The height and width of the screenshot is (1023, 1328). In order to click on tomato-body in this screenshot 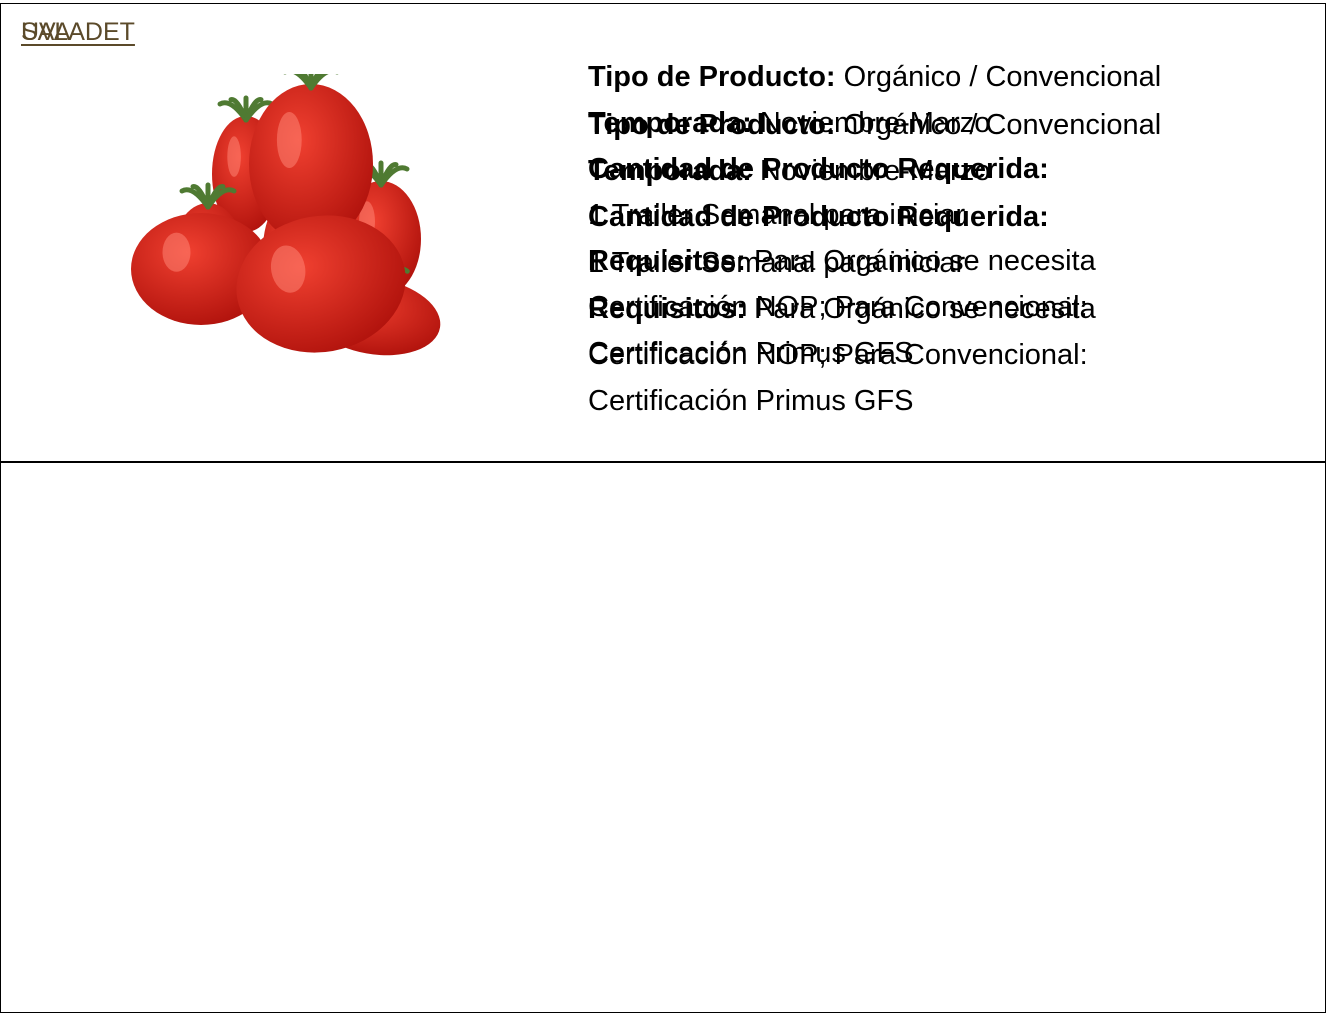, I will do `click(321, 284)`.